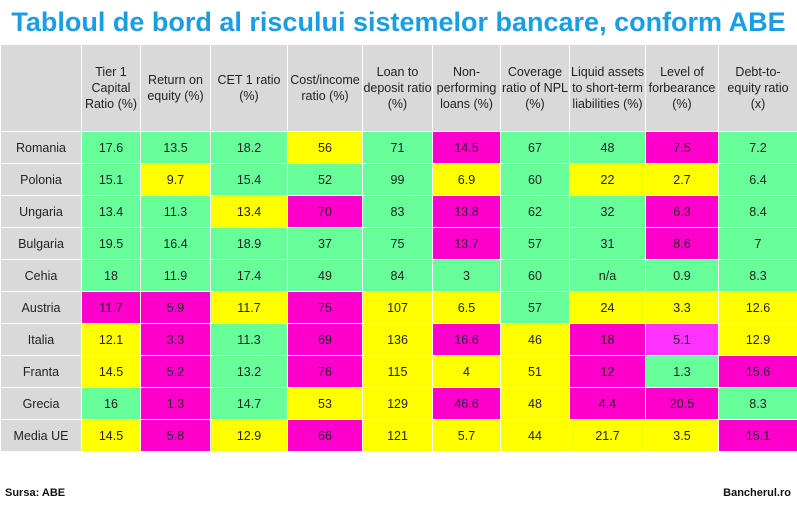  I want to click on value-cell: 8.4, so click(757, 211).